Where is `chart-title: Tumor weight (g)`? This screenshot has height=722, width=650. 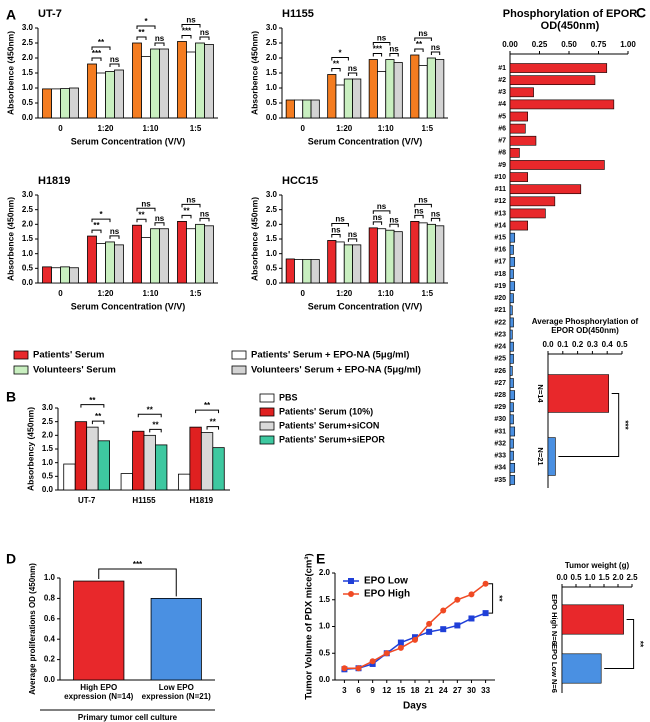 chart-title: Tumor weight (g) is located at coordinates (597, 565).